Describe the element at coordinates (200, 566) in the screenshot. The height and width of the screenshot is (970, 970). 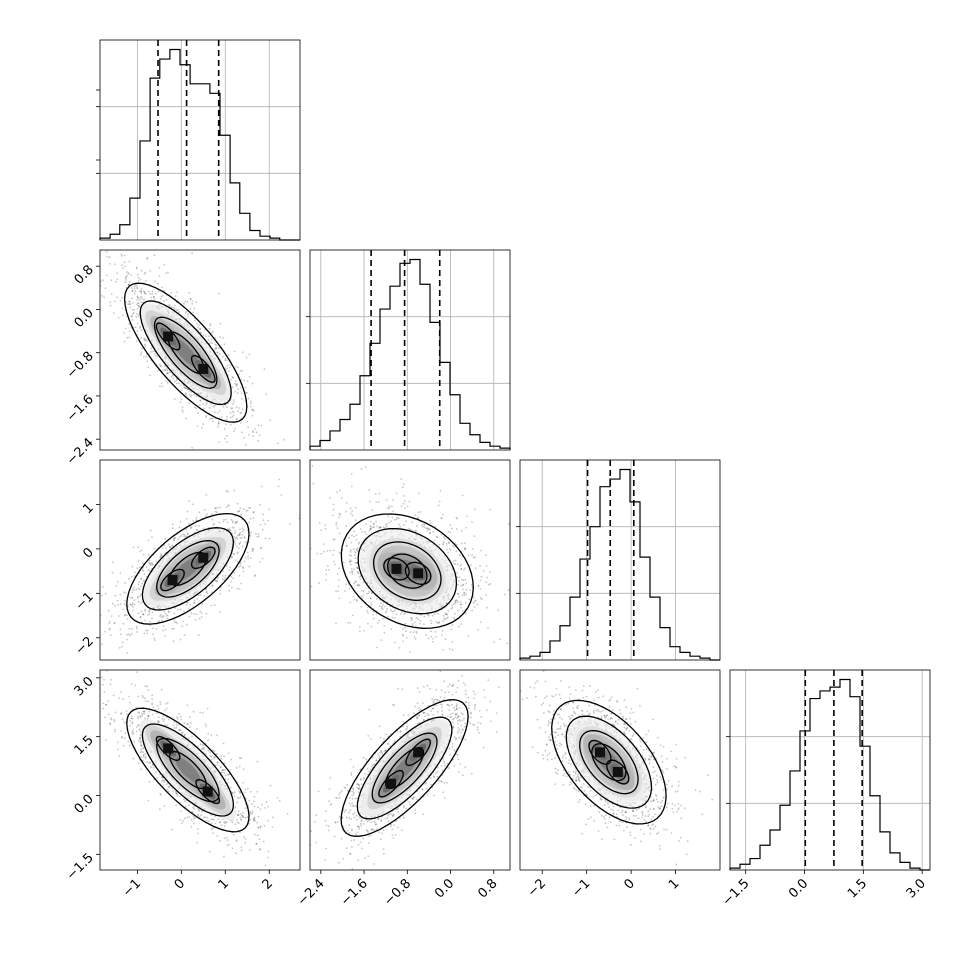
I see `panel-contents` at that location.